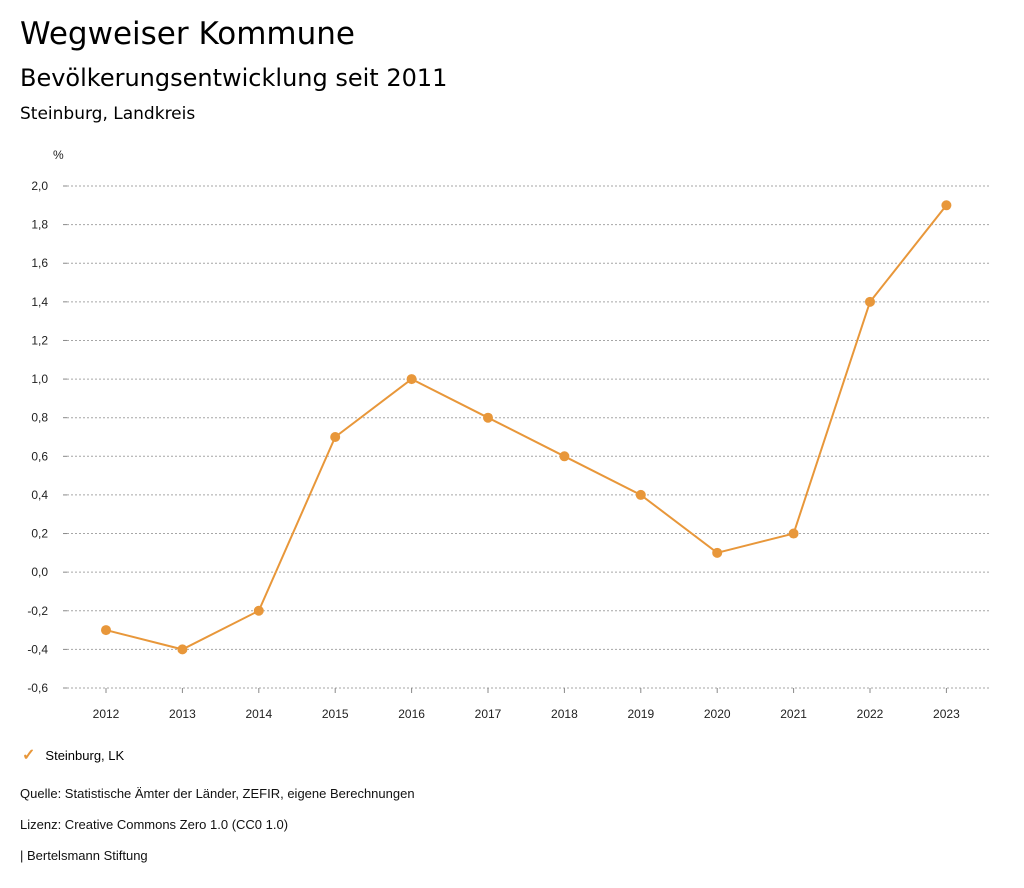 This screenshot has height=888, width=1024. I want to click on legend: ✓ Steinburg, LK, so click(73, 755).